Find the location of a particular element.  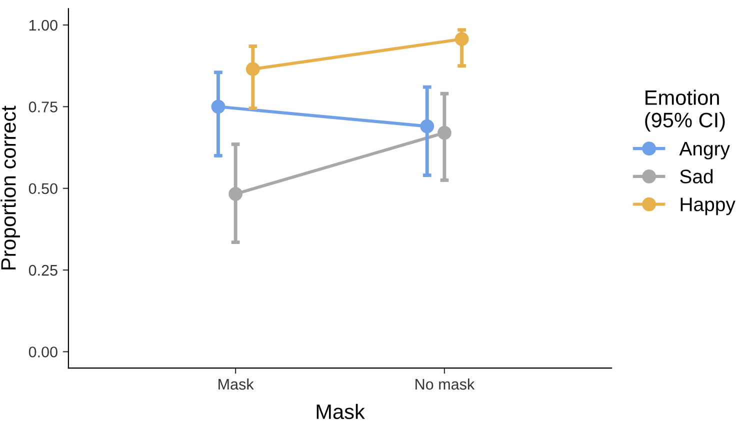

y-tick-label: 0.25 is located at coordinates (43, 270).